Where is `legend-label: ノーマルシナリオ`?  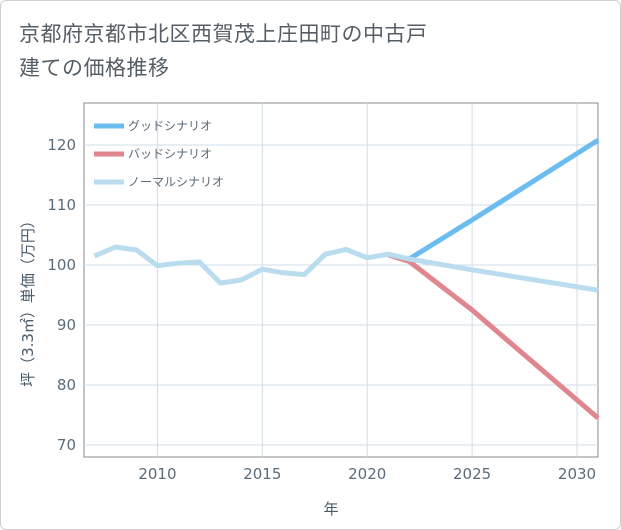 legend-label: ノーマルシナリオ is located at coordinates (176, 182).